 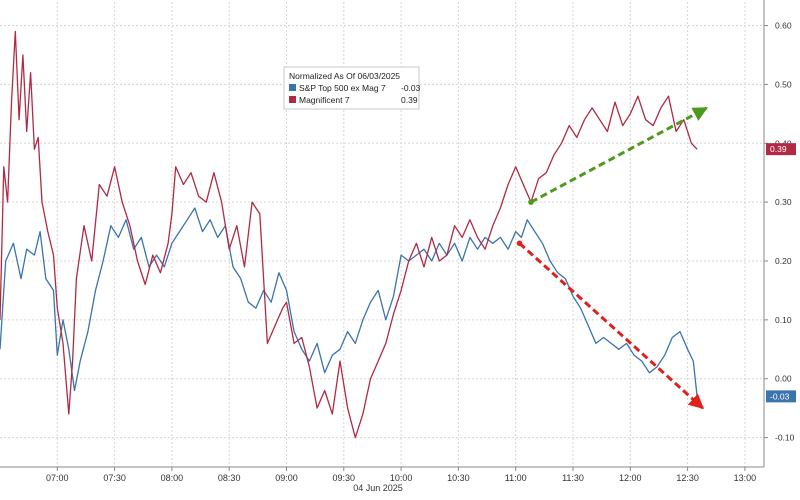 I want to click on legend-label-sp: S&P Top 500 ex Mag 7, so click(x=342, y=88).